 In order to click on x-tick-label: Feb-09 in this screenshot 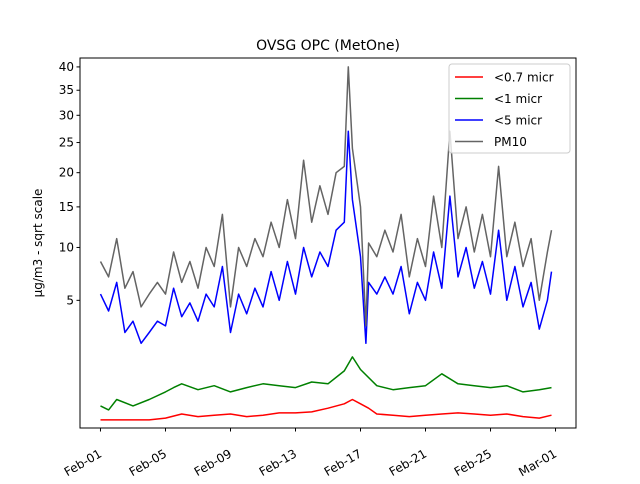, I will do `click(213, 462)`.